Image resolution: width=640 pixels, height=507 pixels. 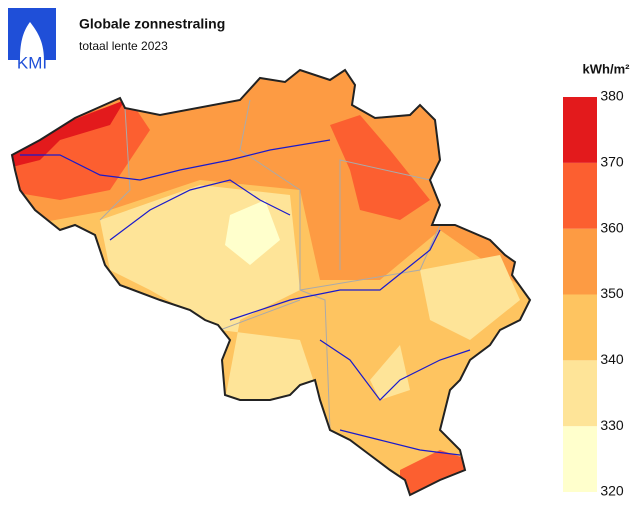 I want to click on legend-tick-label: 340, so click(x=612, y=359).